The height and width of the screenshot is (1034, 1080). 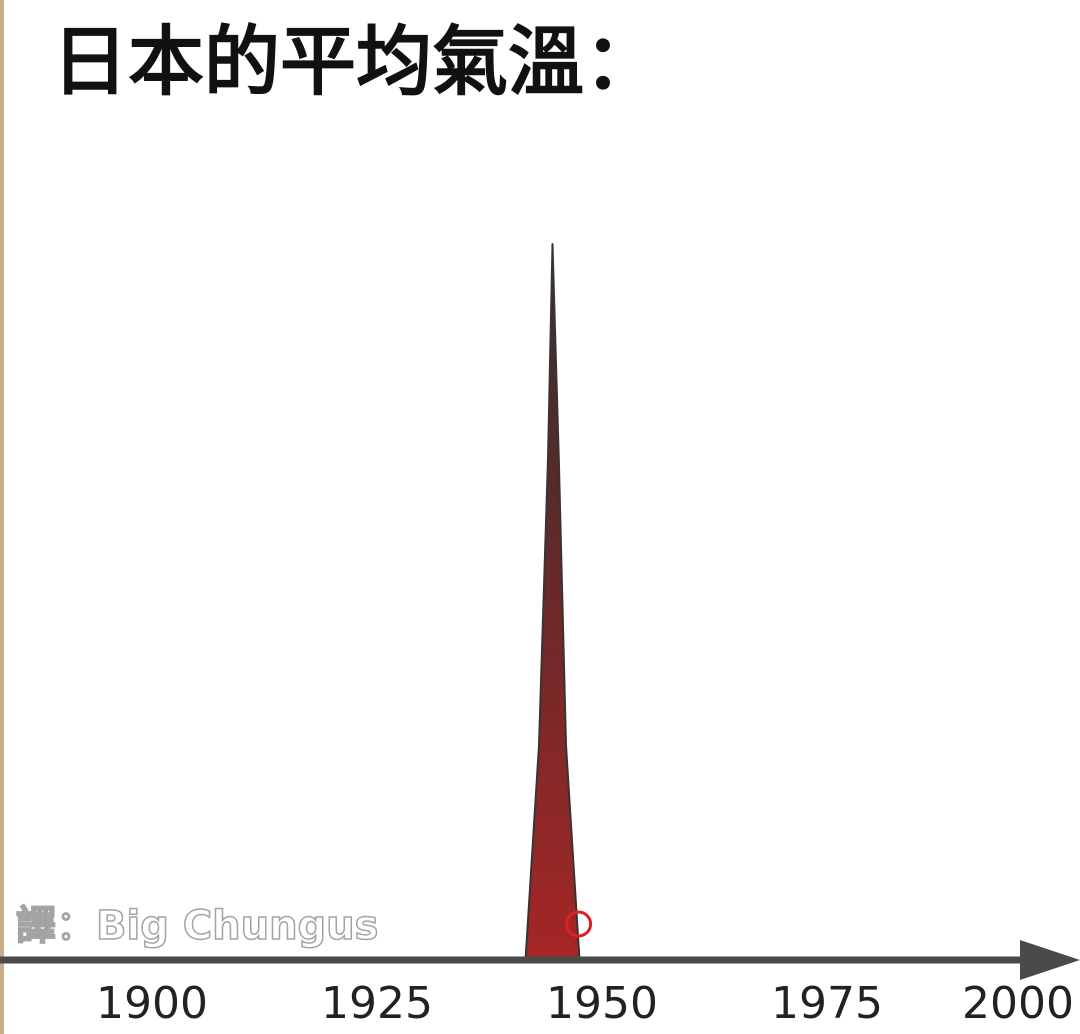 I want to click on translator-watermark: 譯：Big Chungus, so click(x=197, y=926).